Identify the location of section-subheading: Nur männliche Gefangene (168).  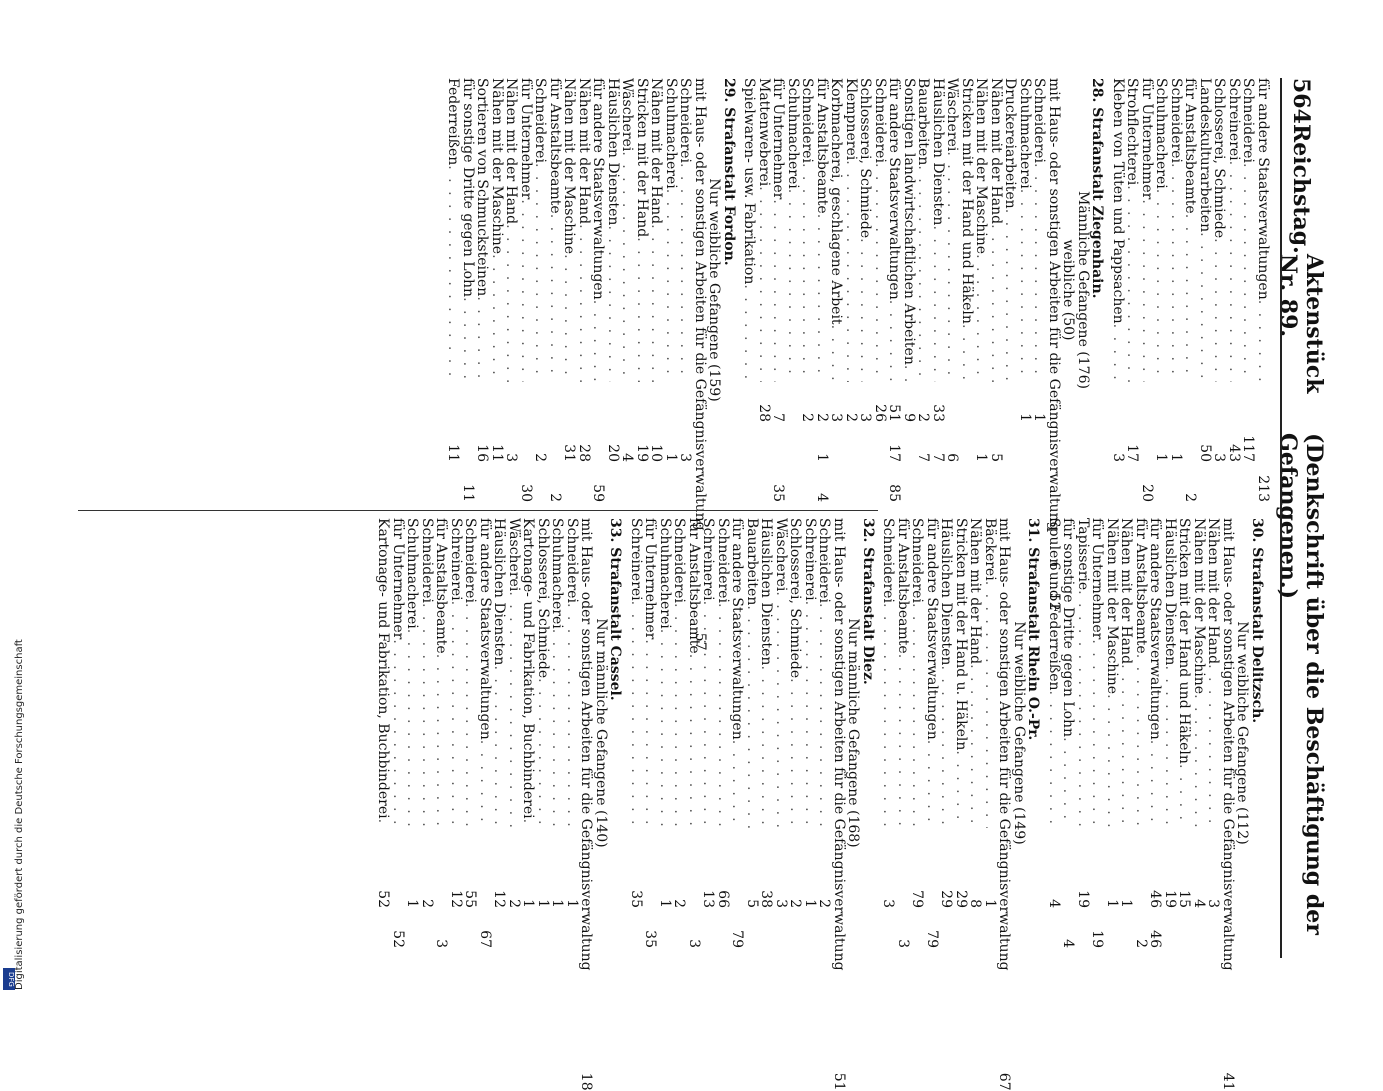
(853, 733).